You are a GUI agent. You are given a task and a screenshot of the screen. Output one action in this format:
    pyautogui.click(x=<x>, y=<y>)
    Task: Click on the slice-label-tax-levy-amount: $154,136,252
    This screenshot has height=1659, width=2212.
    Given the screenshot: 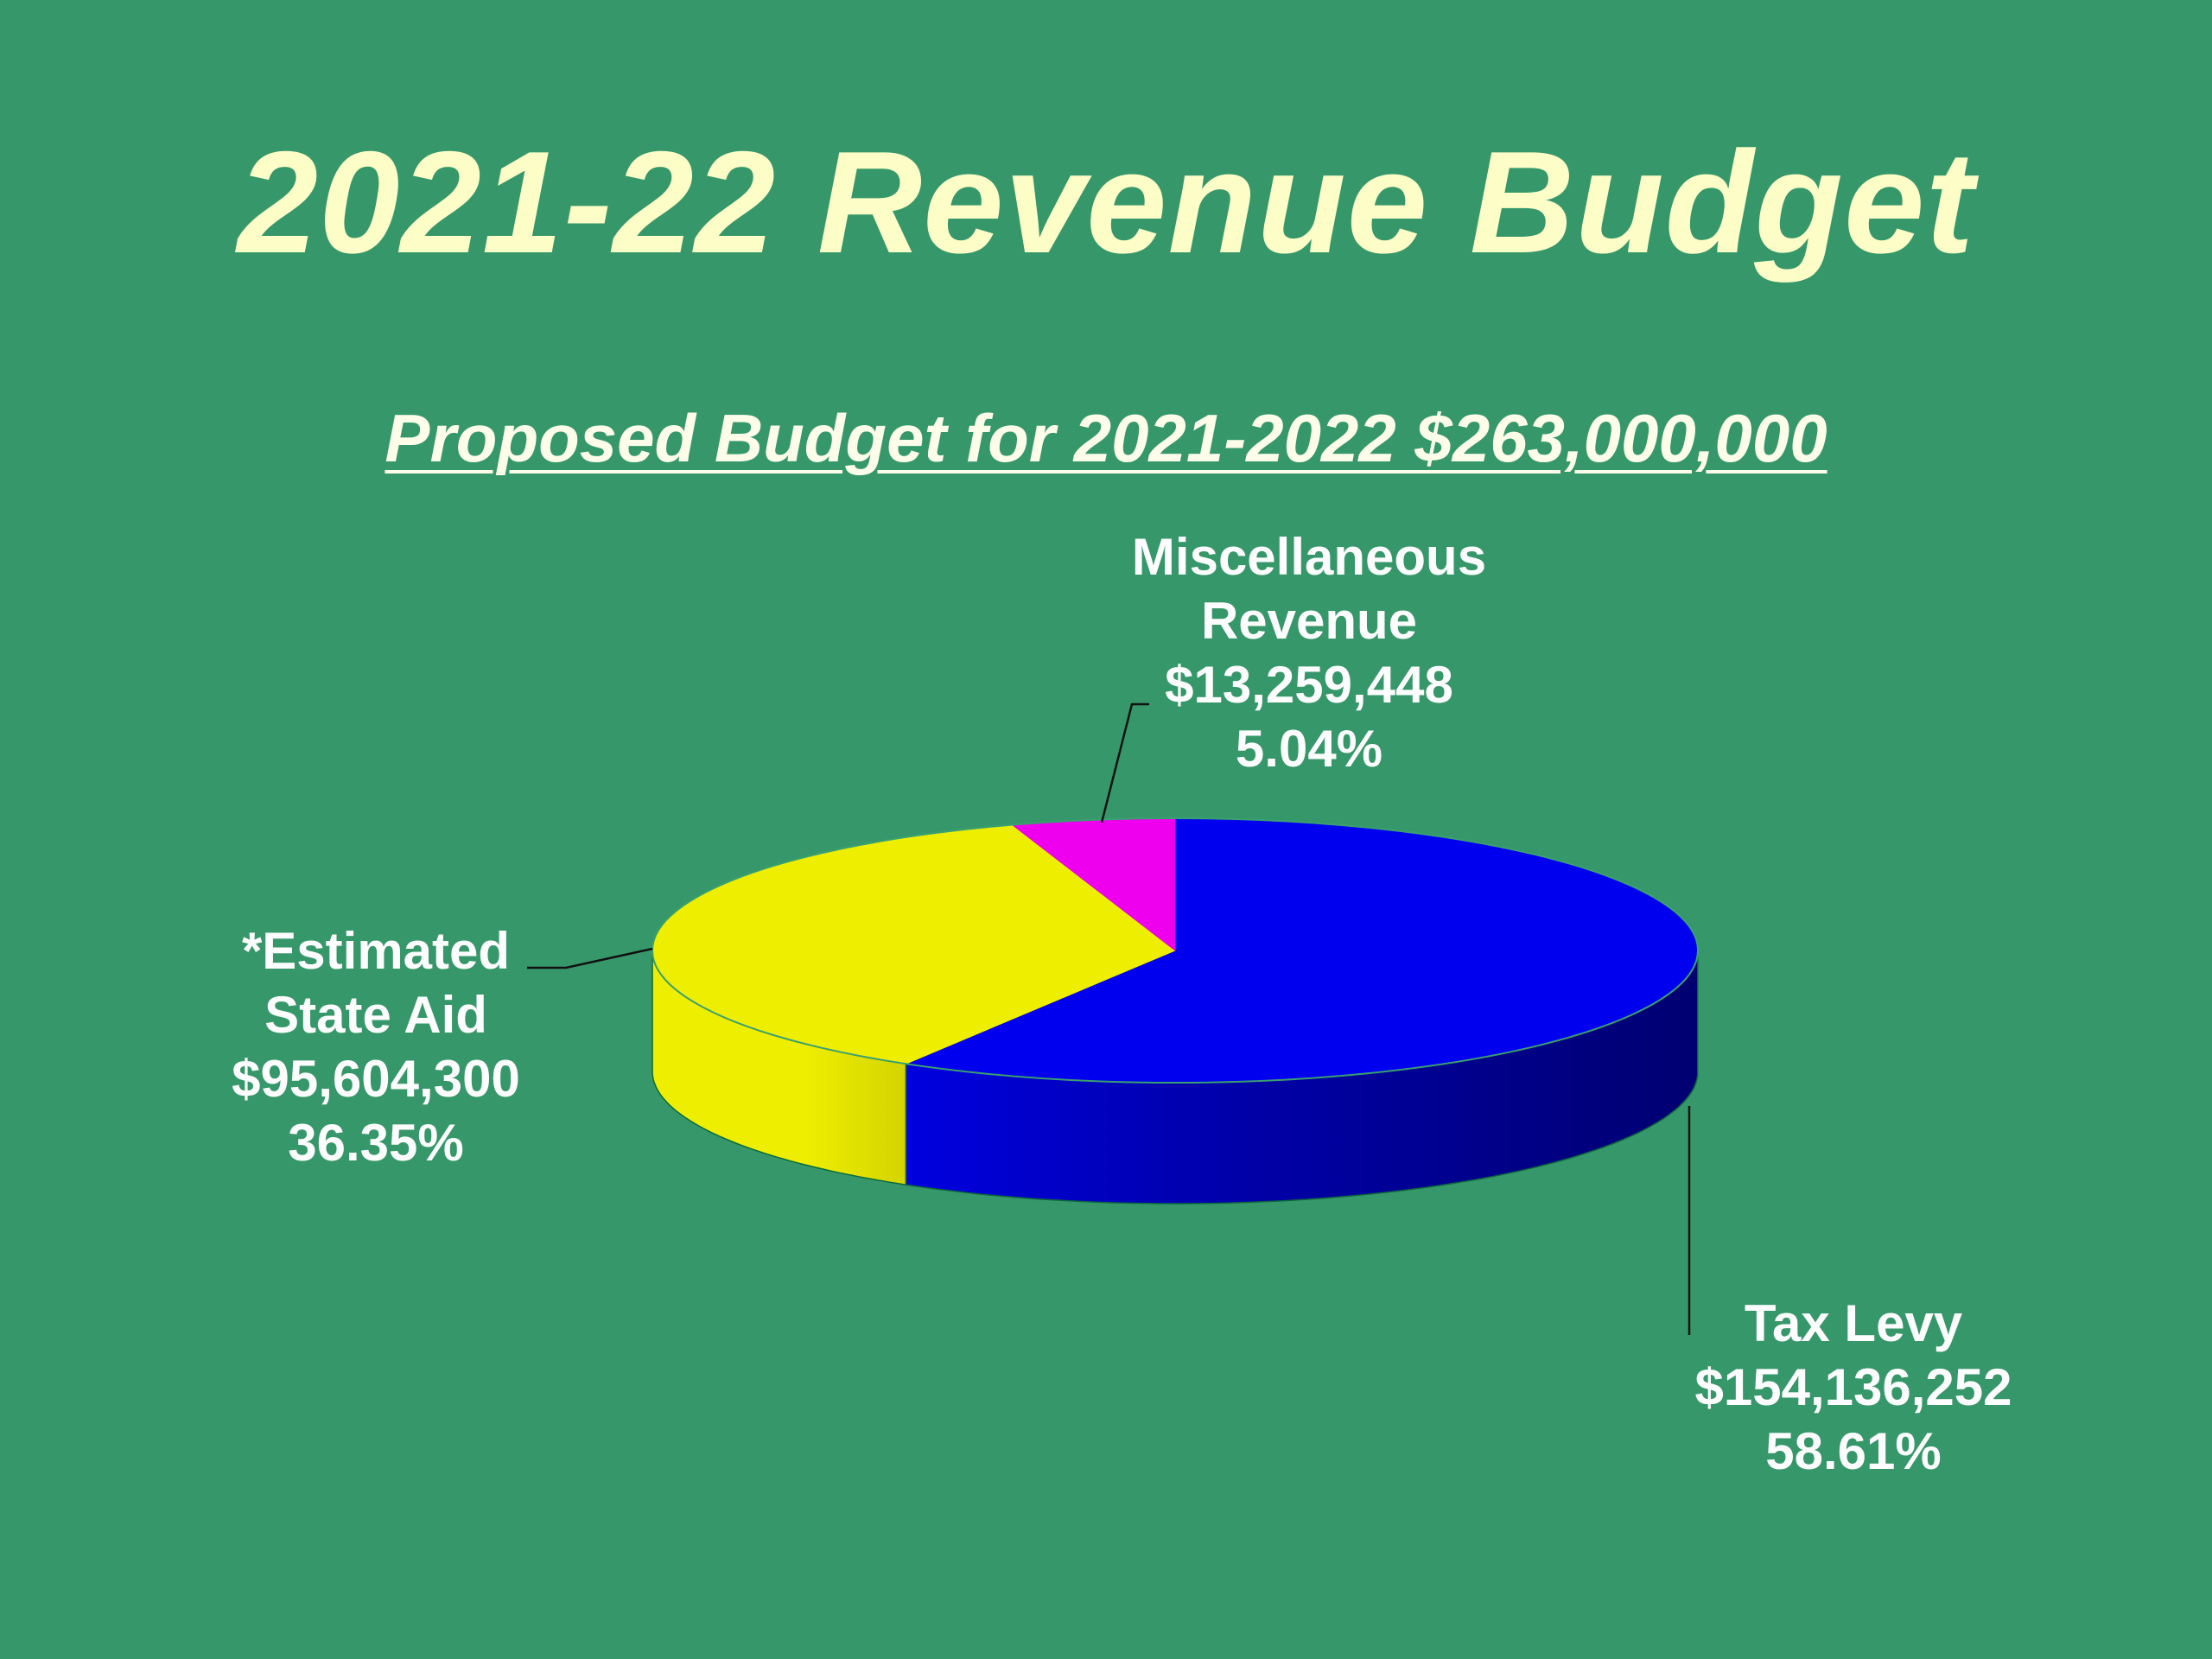 What is the action you would take?
    pyautogui.click(x=1853, y=1387)
    